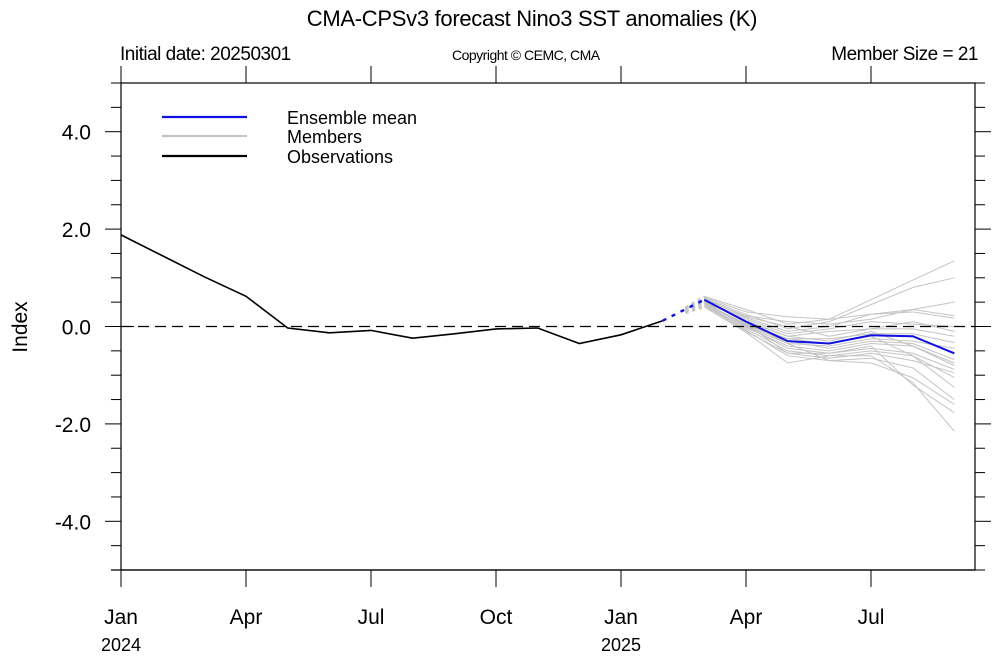 The image size is (1000, 660). I want to click on x-year-label: 2025, so click(621, 645).